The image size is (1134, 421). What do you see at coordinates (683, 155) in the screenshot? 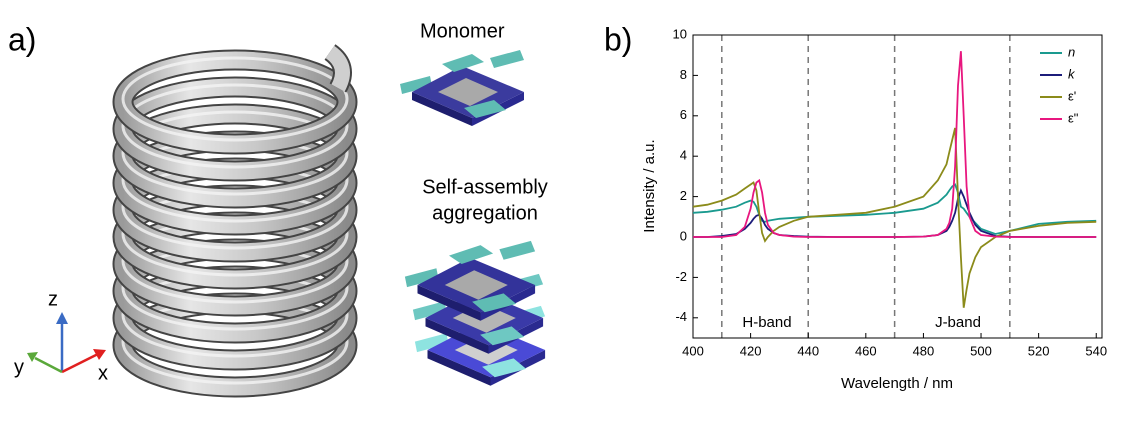
I see `y-tick-label: 4` at bounding box center [683, 155].